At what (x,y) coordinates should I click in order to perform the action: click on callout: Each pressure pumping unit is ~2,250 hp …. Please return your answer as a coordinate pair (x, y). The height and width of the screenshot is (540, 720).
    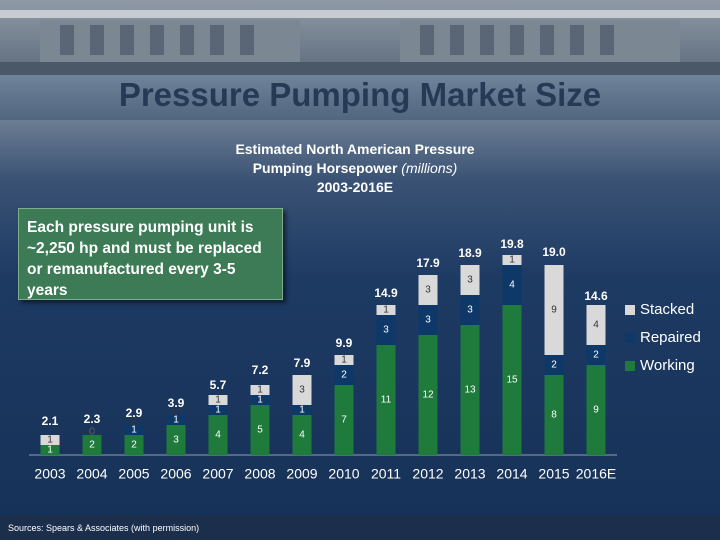
    Looking at the image, I should click on (150, 254).